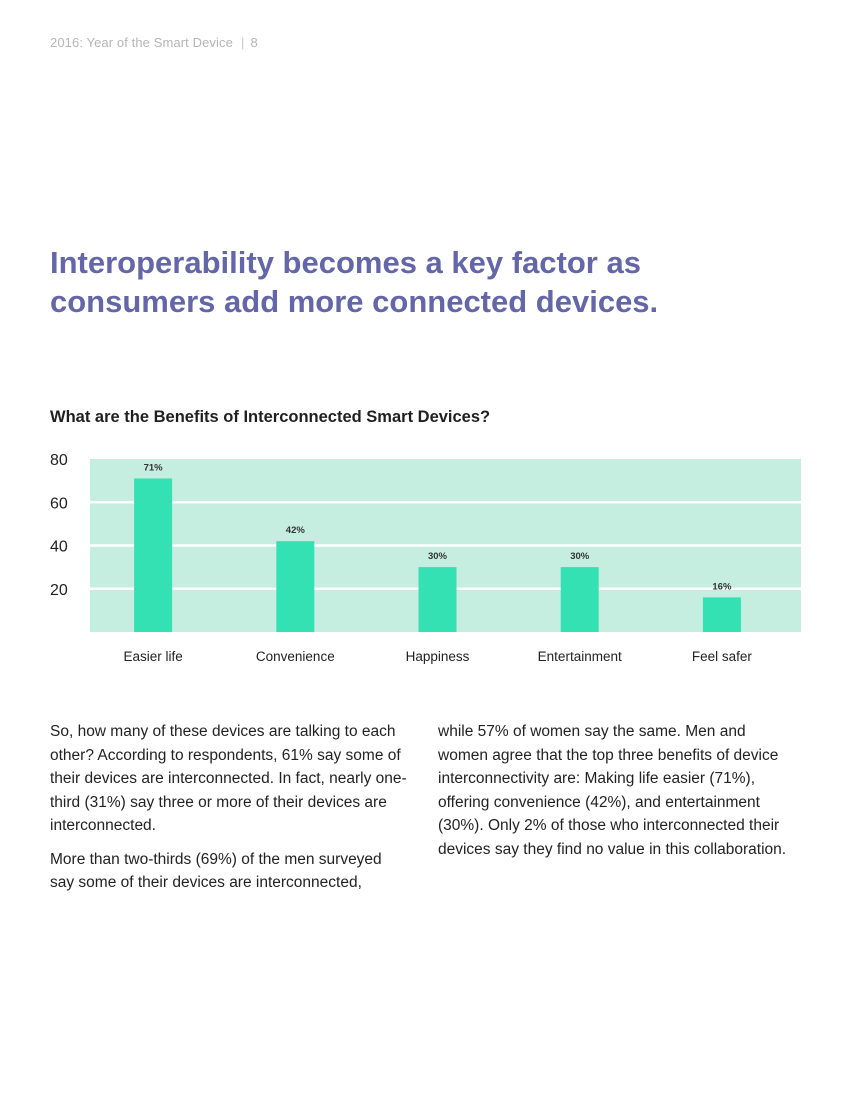 The image size is (850, 1100). What do you see at coordinates (354, 301) in the screenshot?
I see `page-title-line-2: consumers add more connected devices.` at bounding box center [354, 301].